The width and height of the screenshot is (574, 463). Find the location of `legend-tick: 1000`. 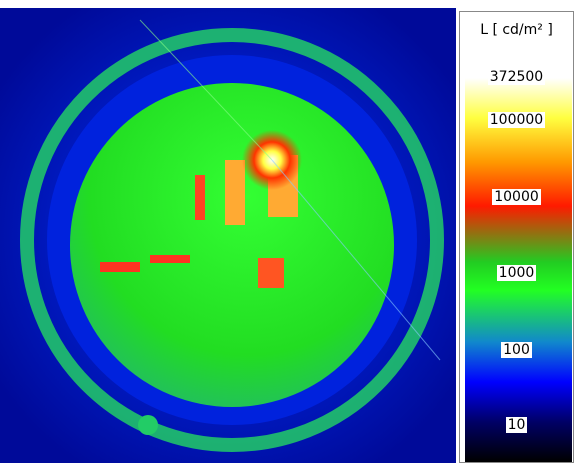

legend-tick: 1000 is located at coordinates (516, 273).